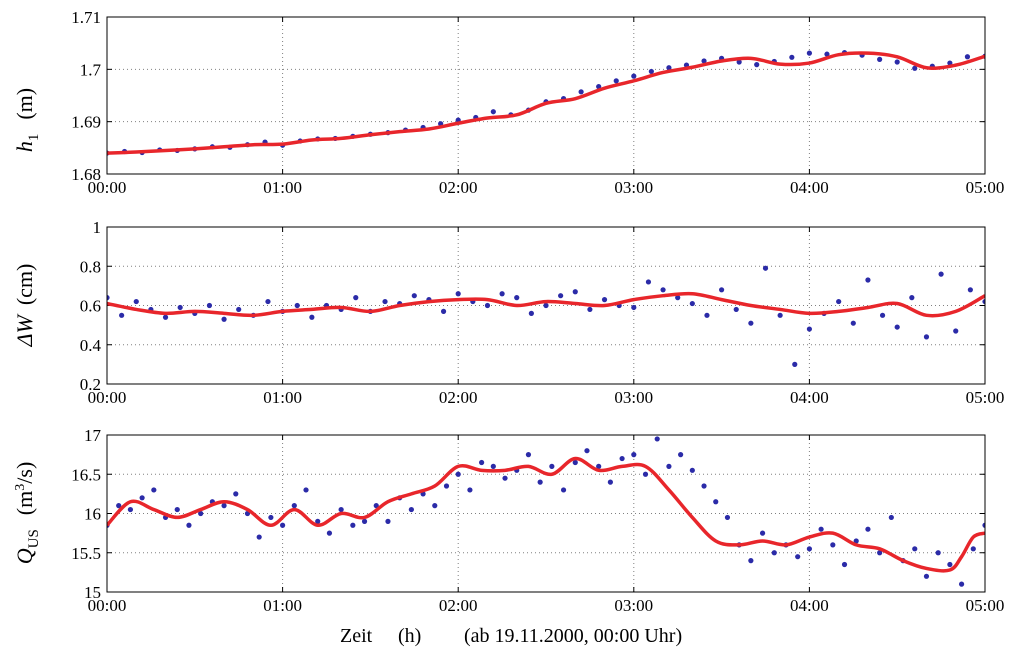 This screenshot has height=655, width=1017. Describe the element at coordinates (24, 104) in the screenshot. I see `ylabel-1-unit: (m)` at that location.